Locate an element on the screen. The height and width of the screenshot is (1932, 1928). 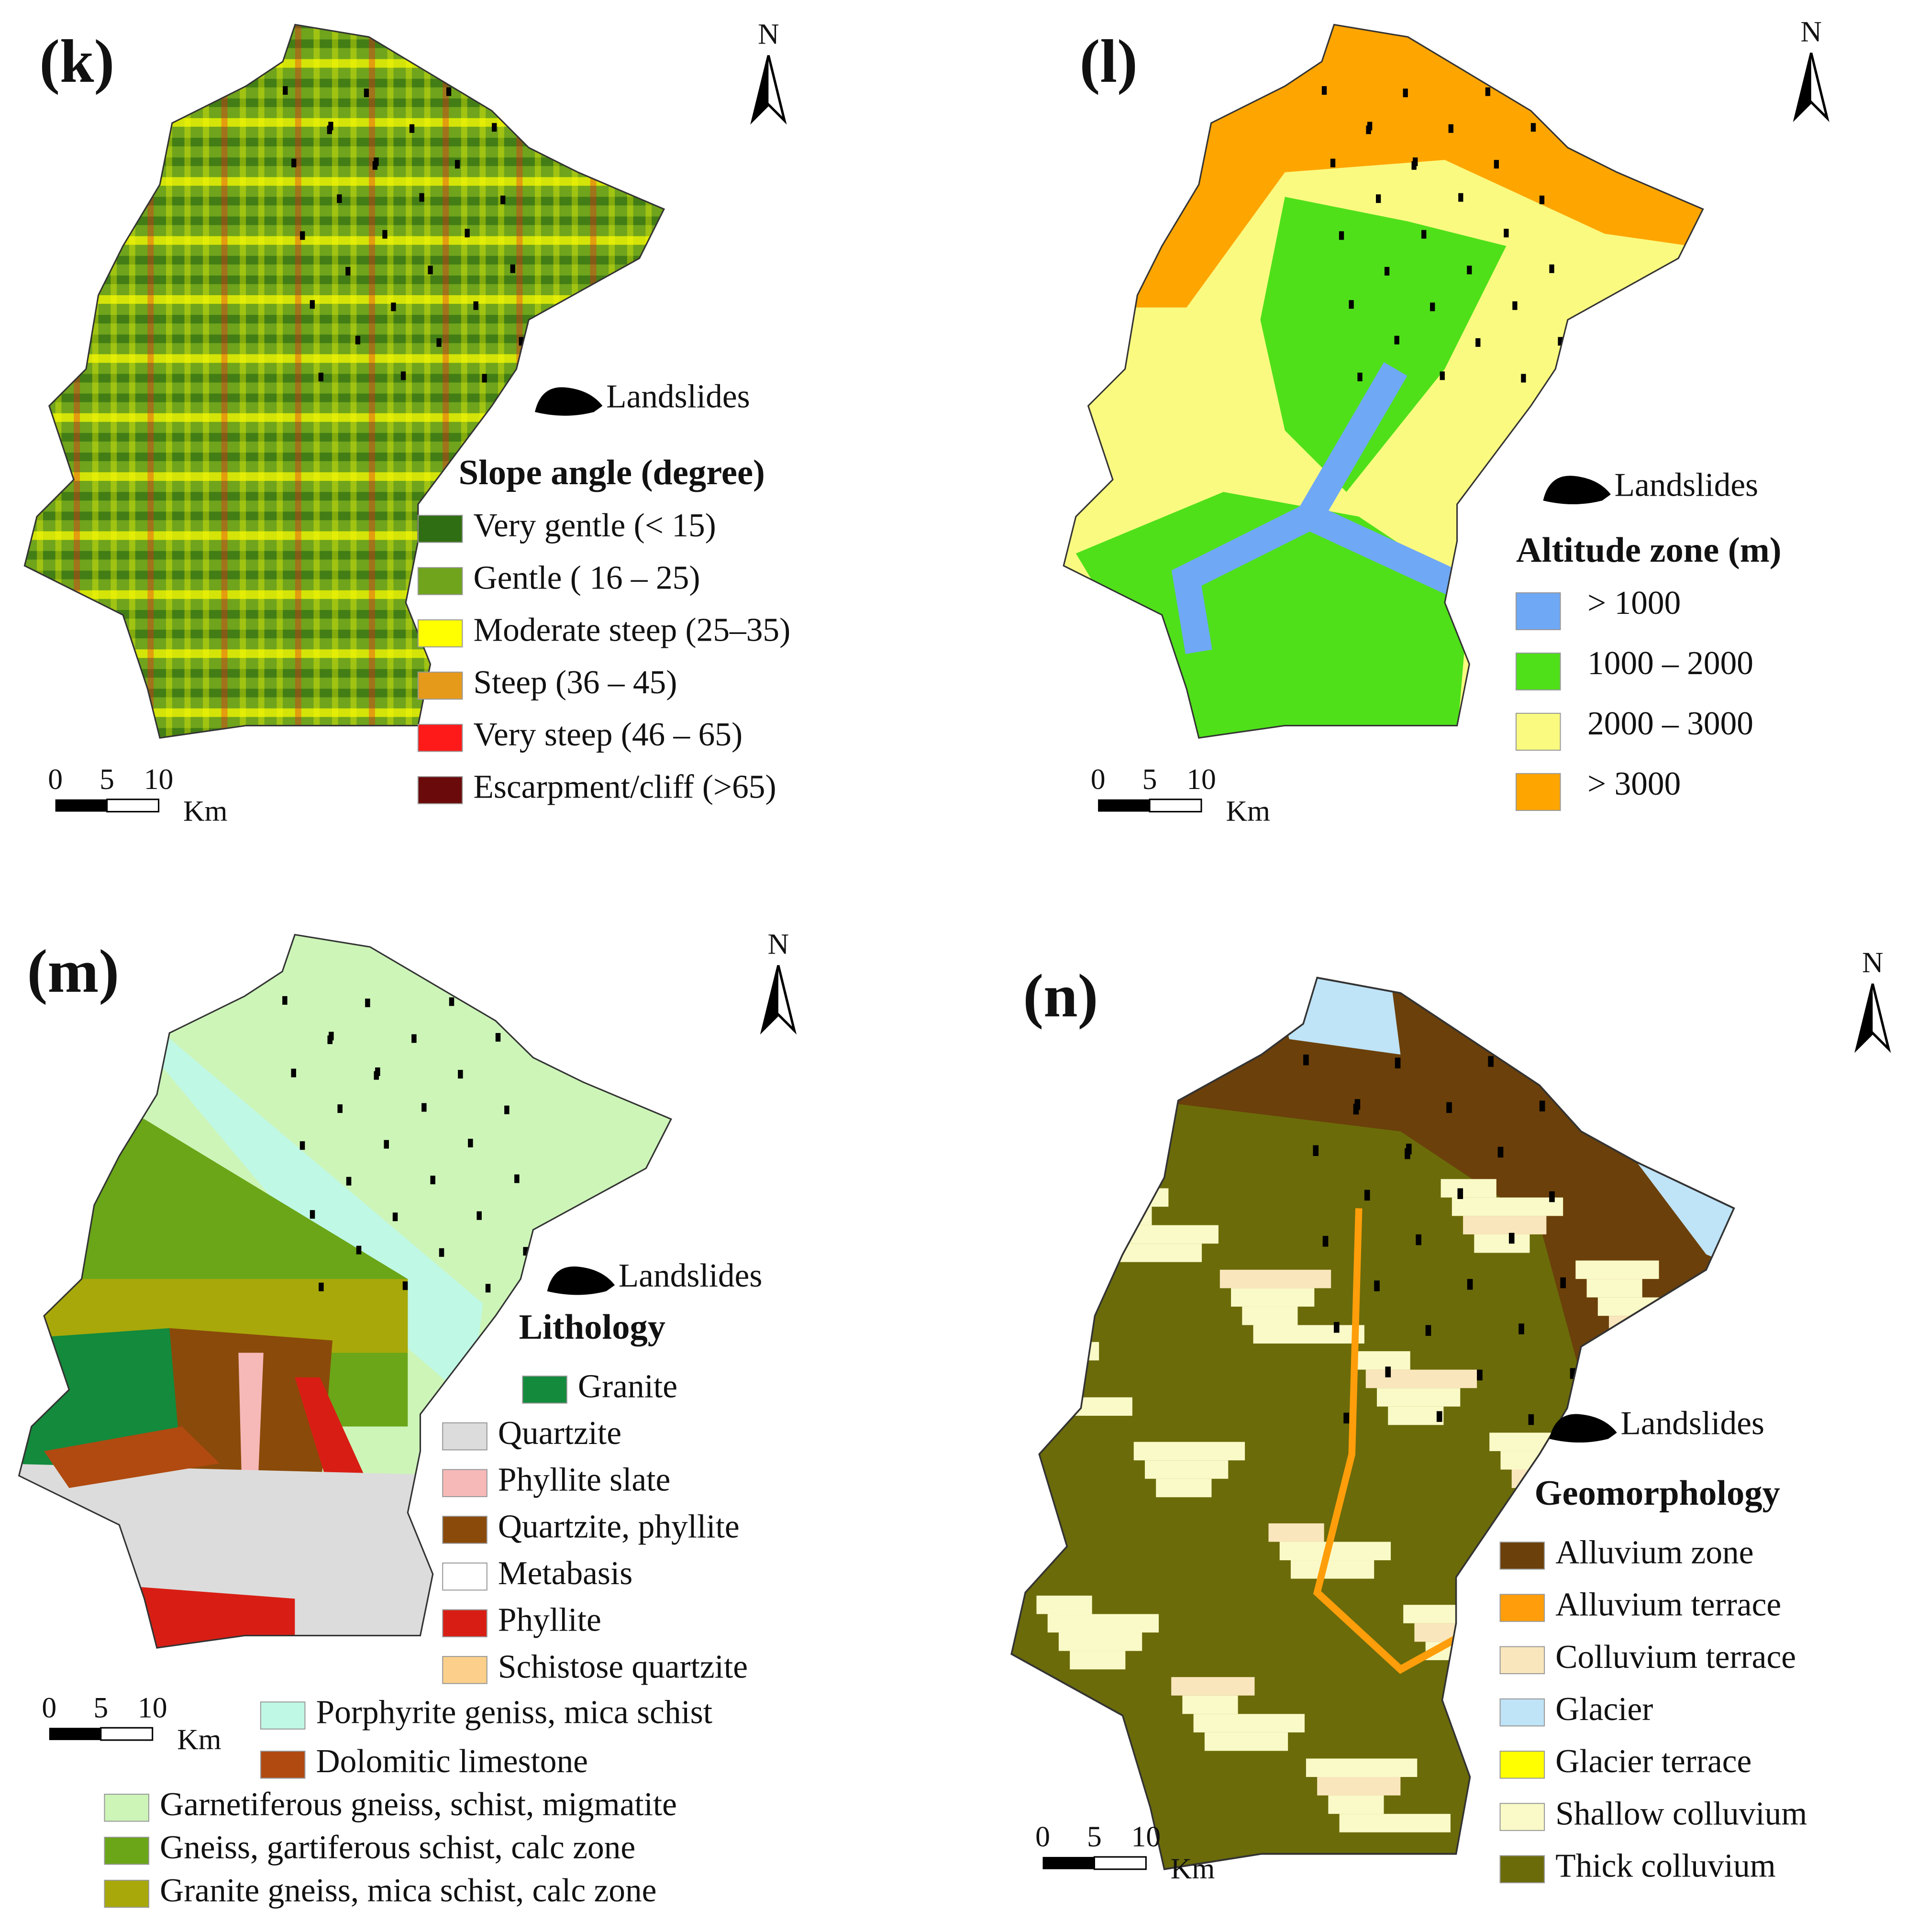
scale-unit: Km is located at coordinates (199, 1739).